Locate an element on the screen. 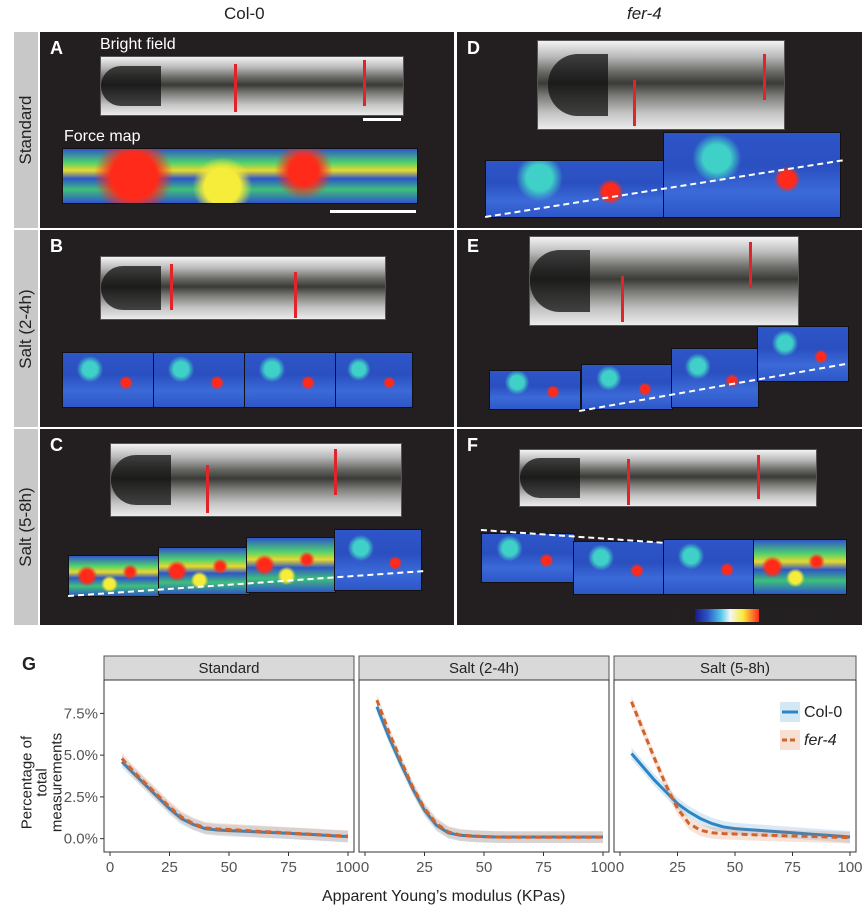 The width and height of the screenshot is (862, 912). panel-c: C is located at coordinates (247, 527).